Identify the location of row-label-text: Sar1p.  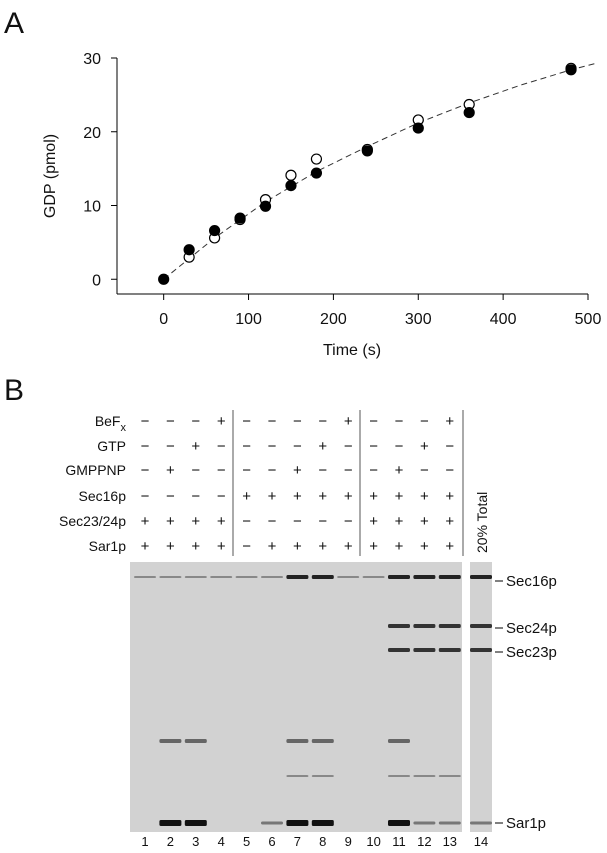
(108, 546).